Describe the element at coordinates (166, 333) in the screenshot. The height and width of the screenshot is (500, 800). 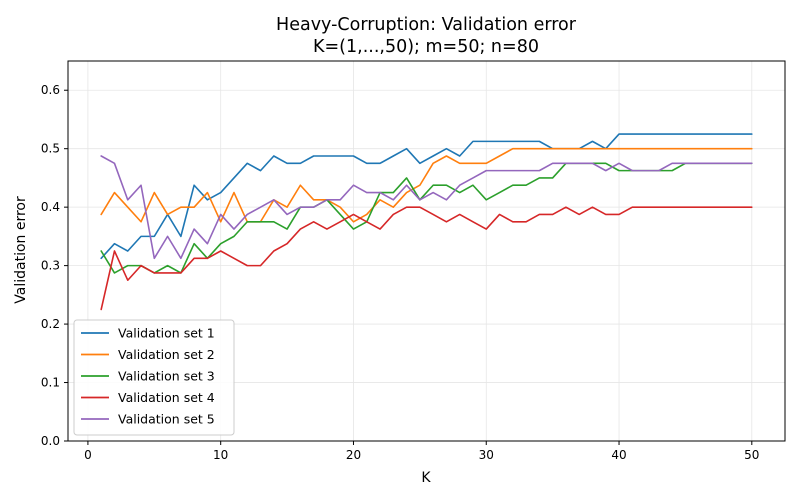
I see `legend-label-1: Validation set 1` at that location.